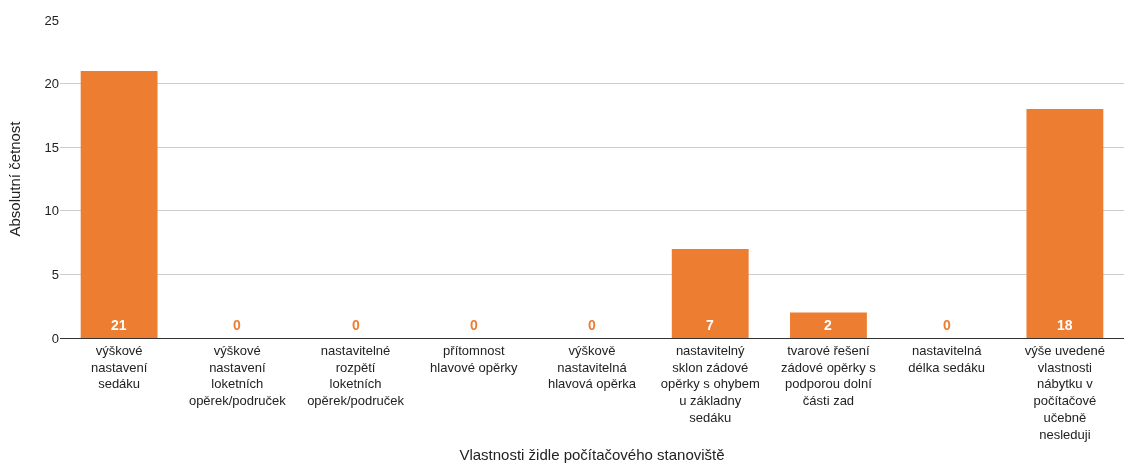  What do you see at coordinates (710, 325) in the screenshot?
I see `data-label: 7` at bounding box center [710, 325].